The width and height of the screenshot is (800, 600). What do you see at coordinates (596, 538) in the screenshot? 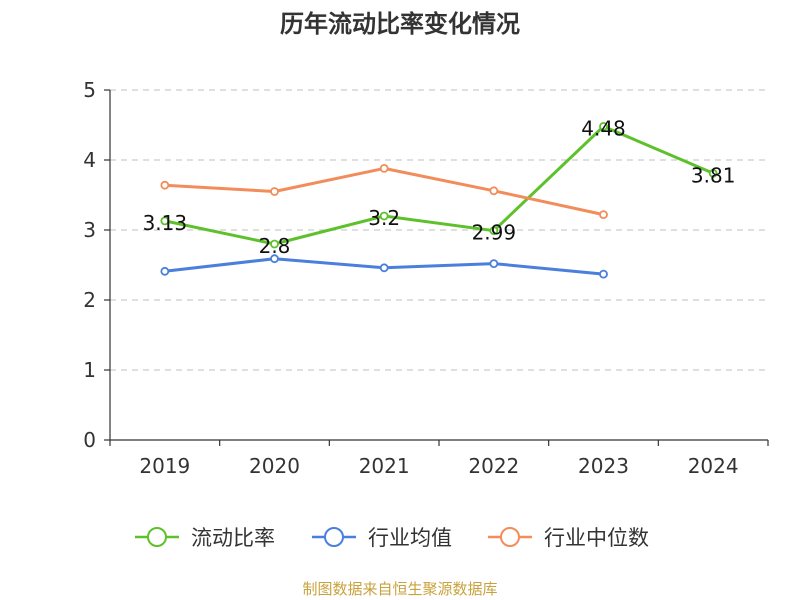
I see `legend-label-2: 行业中位数` at bounding box center [596, 538].